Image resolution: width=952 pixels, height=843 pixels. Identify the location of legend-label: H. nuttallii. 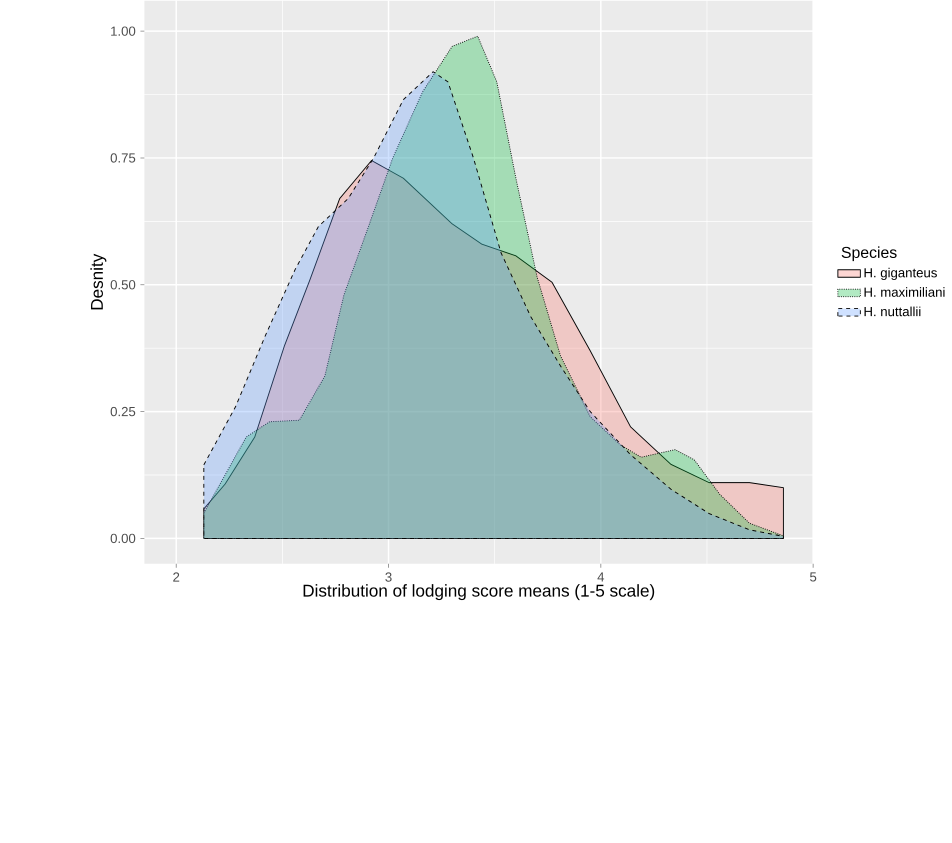
(892, 311).